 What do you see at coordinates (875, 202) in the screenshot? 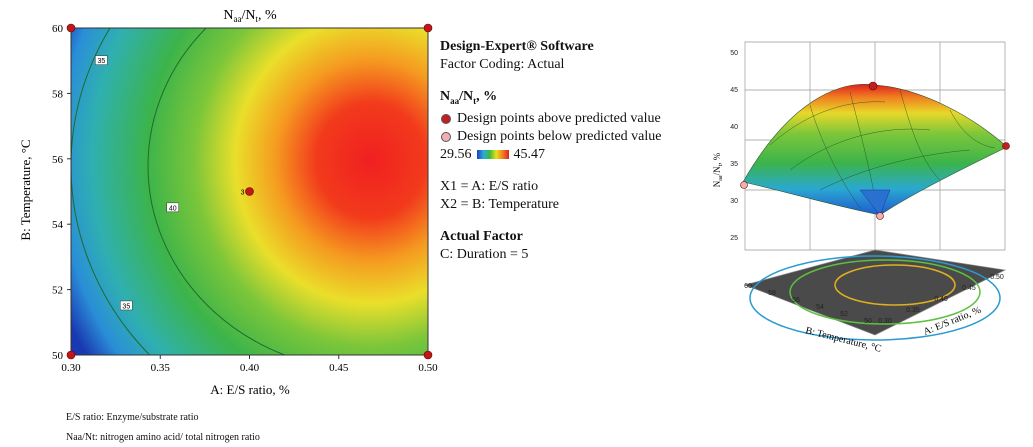
I see `surface-dip` at bounding box center [875, 202].